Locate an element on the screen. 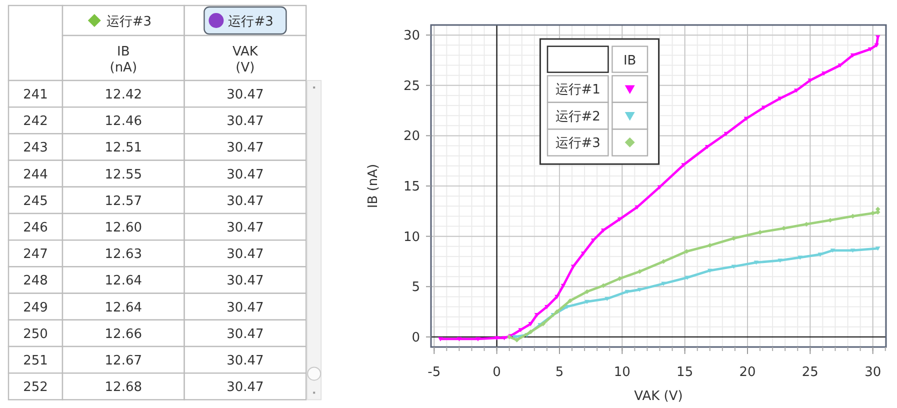  x-tick-label: 25 is located at coordinates (810, 372).